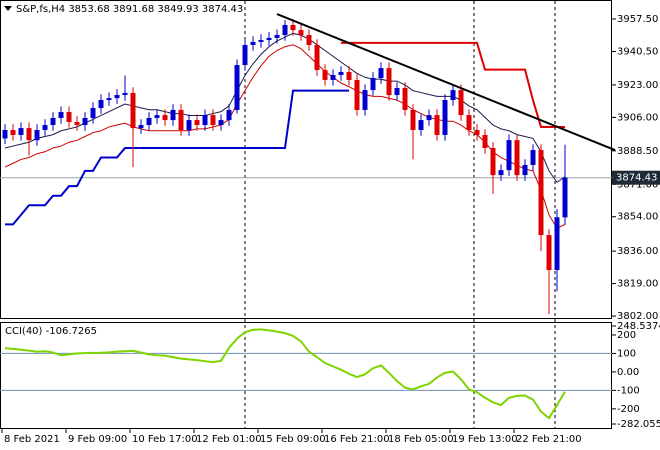  What do you see at coordinates (637, 251) in the screenshot?
I see `y-tick-label: 3836.00` at bounding box center [637, 251].